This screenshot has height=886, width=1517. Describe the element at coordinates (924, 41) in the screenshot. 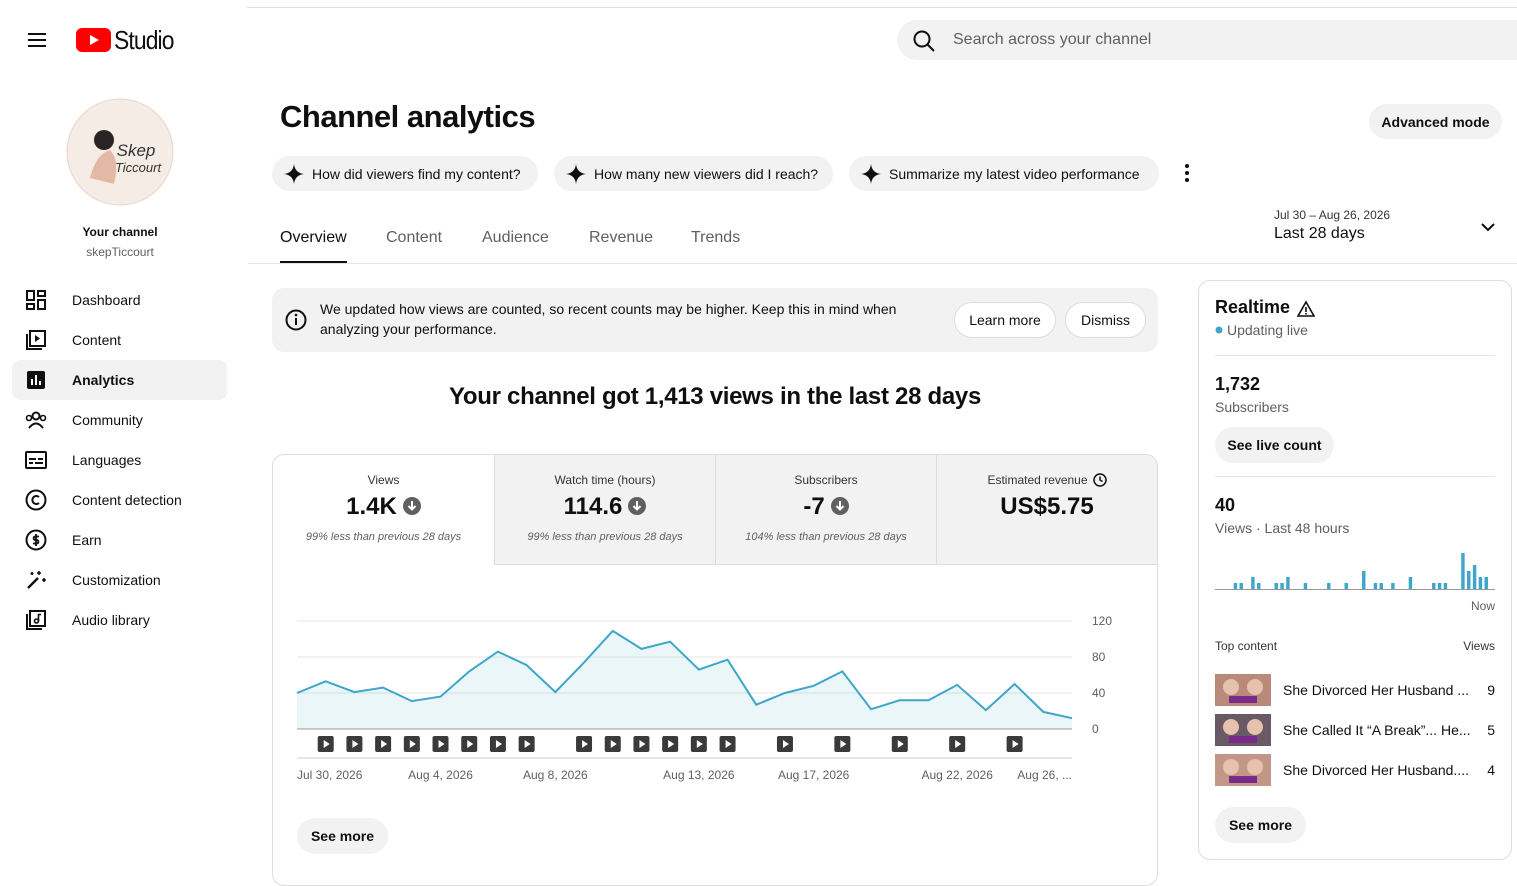

I see `search-icon` at that location.